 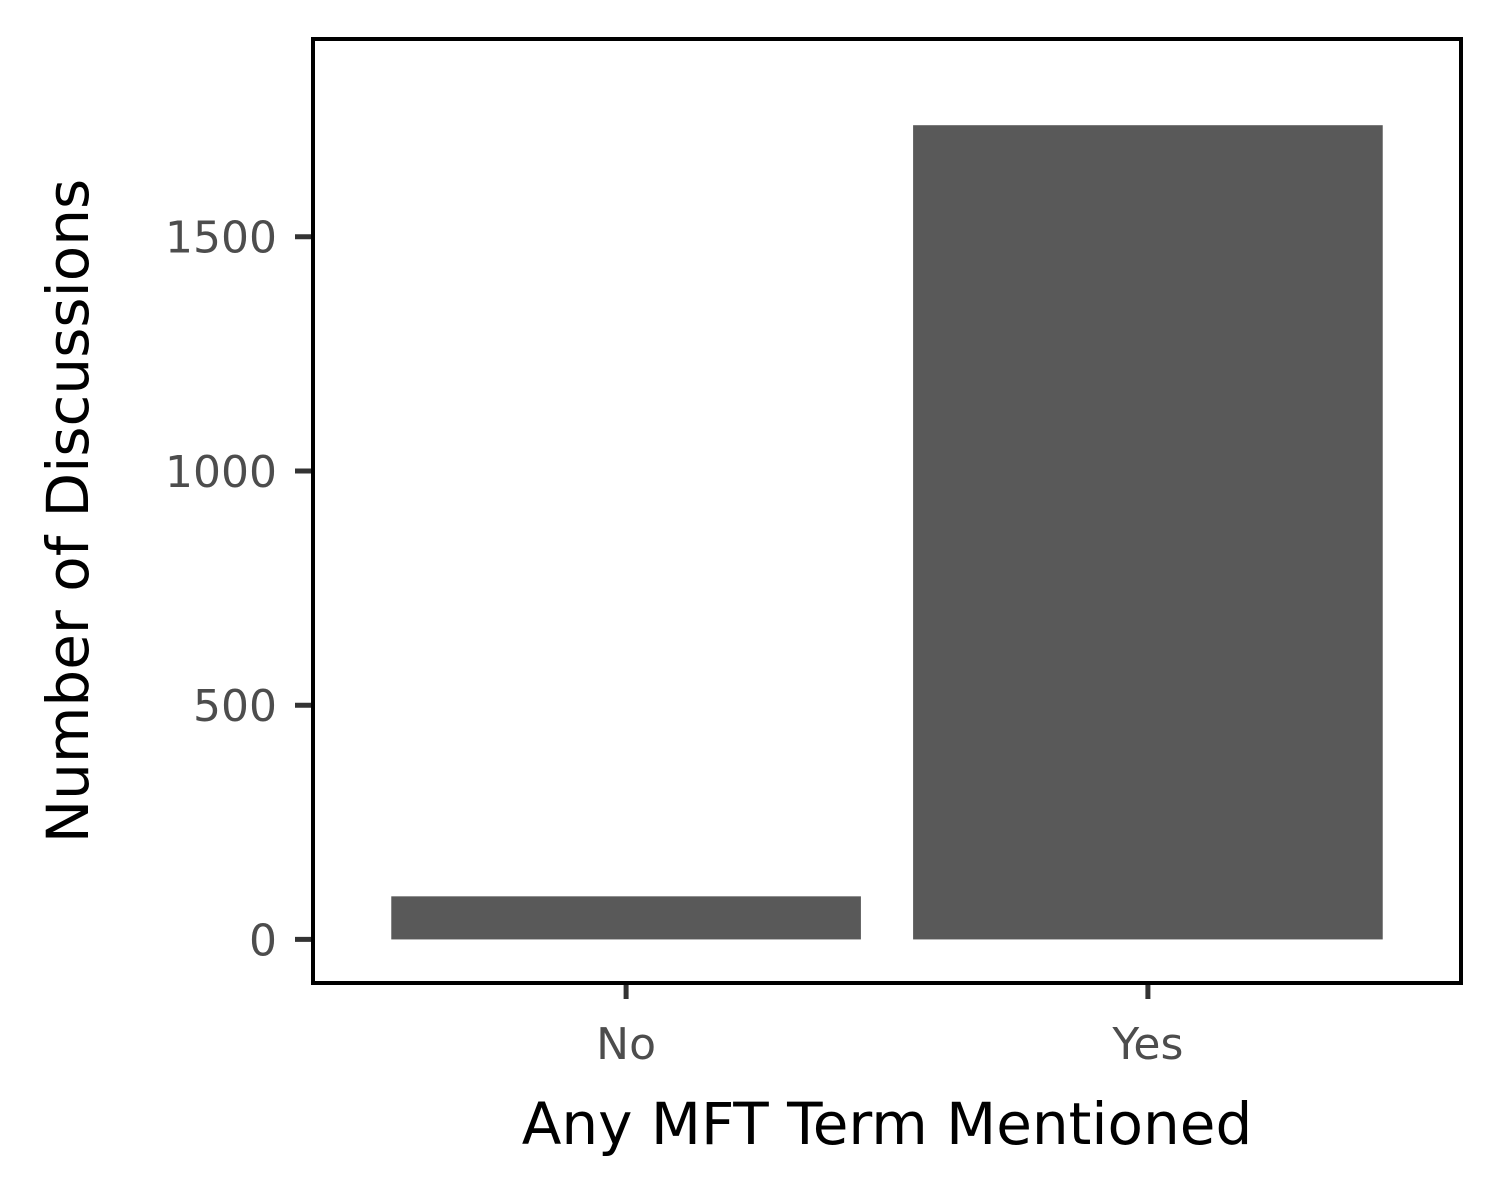 I want to click on x-axis-title: Any MFT Term Mentioned, so click(x=887, y=1124).